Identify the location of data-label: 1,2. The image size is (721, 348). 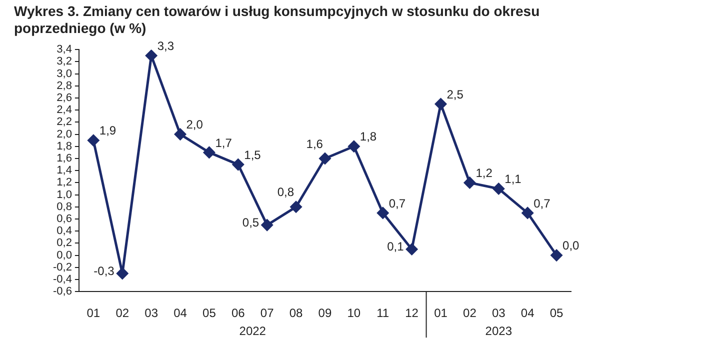
(484, 173).